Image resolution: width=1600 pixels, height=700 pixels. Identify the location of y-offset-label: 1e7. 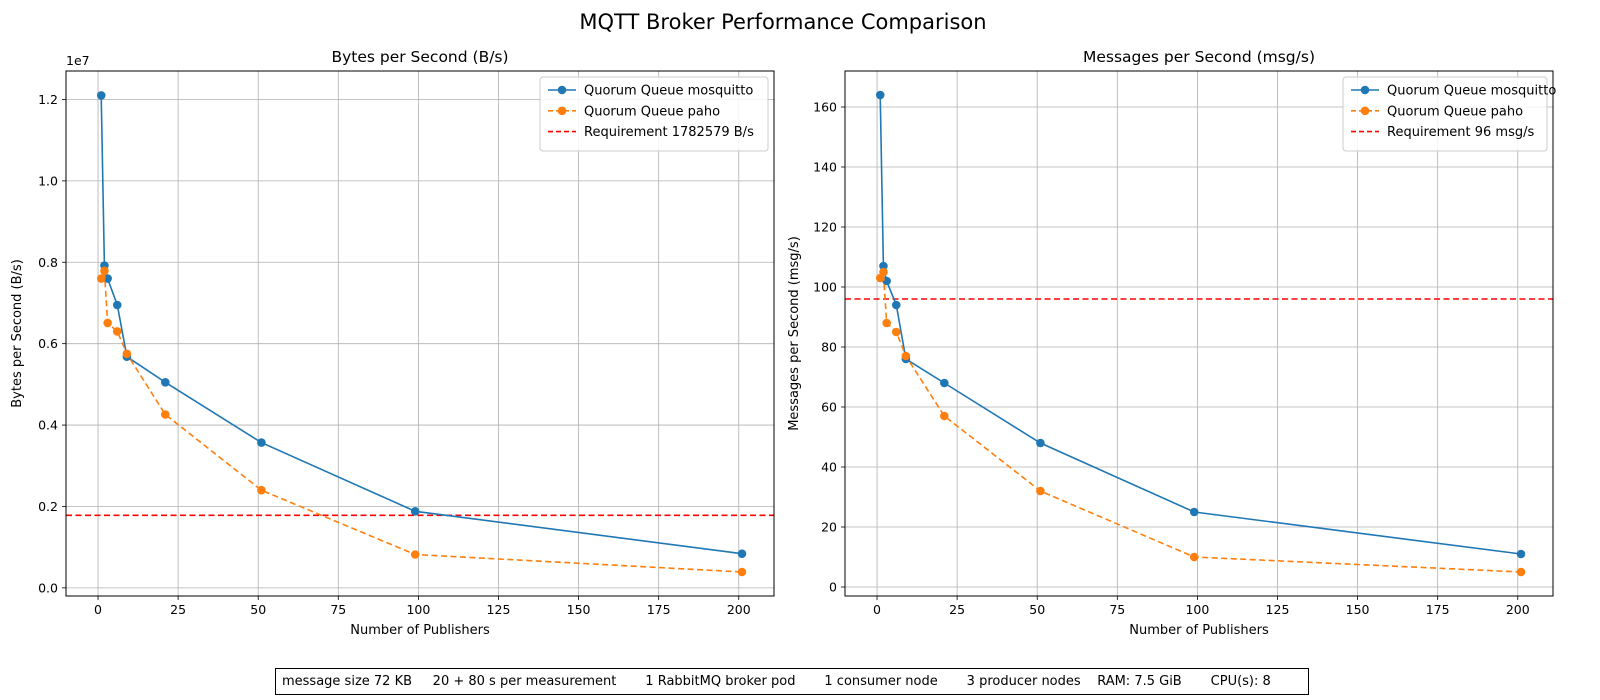
(78, 60).